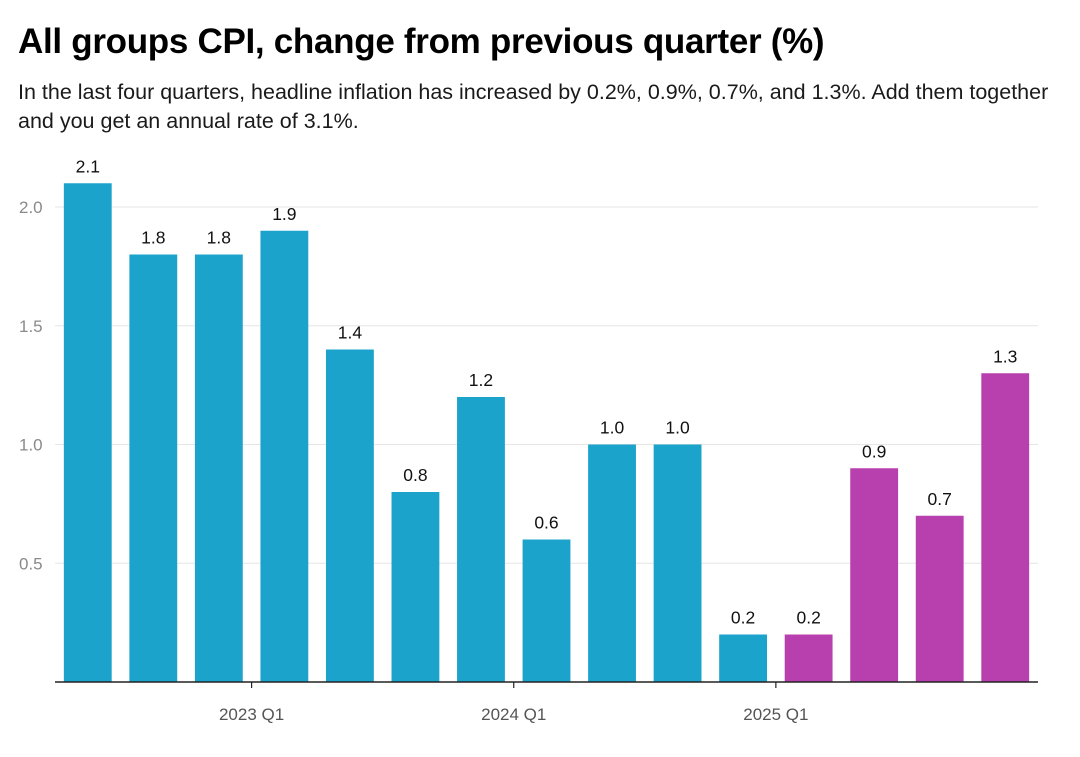  What do you see at coordinates (481, 380) in the screenshot?
I see `bar-value-label: 1.2` at bounding box center [481, 380].